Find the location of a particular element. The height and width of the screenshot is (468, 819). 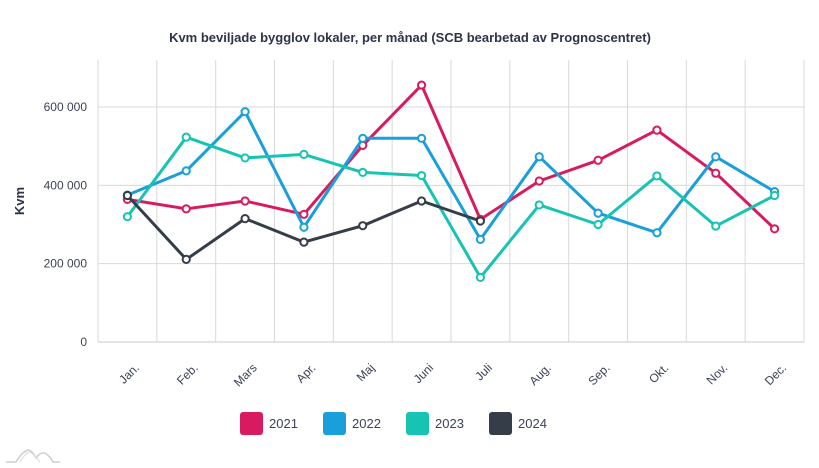

x-tick-label: Okt. is located at coordinates (658, 373).